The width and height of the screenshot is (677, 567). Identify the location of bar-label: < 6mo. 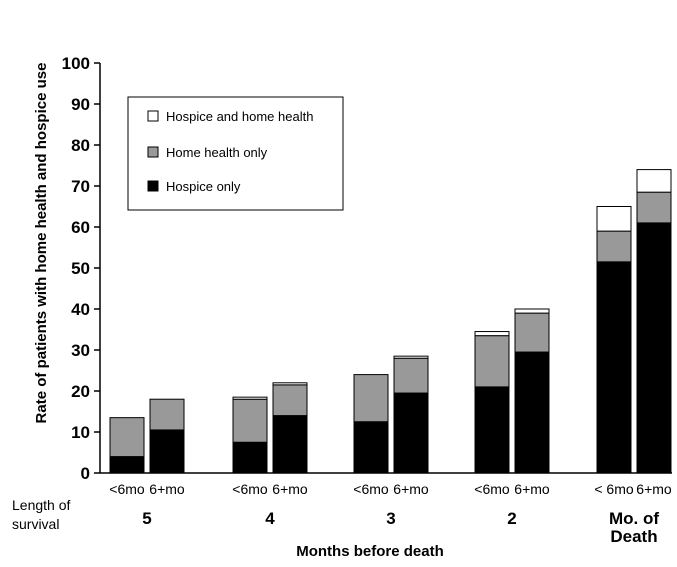
(614, 489).